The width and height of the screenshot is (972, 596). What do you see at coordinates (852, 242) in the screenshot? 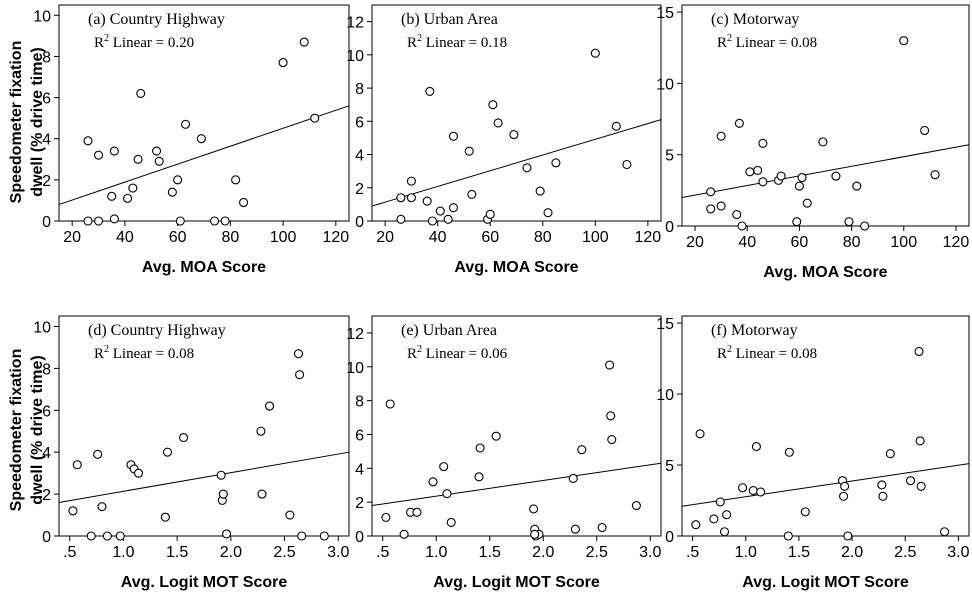
I see `x-tick-label: 80` at bounding box center [852, 242].